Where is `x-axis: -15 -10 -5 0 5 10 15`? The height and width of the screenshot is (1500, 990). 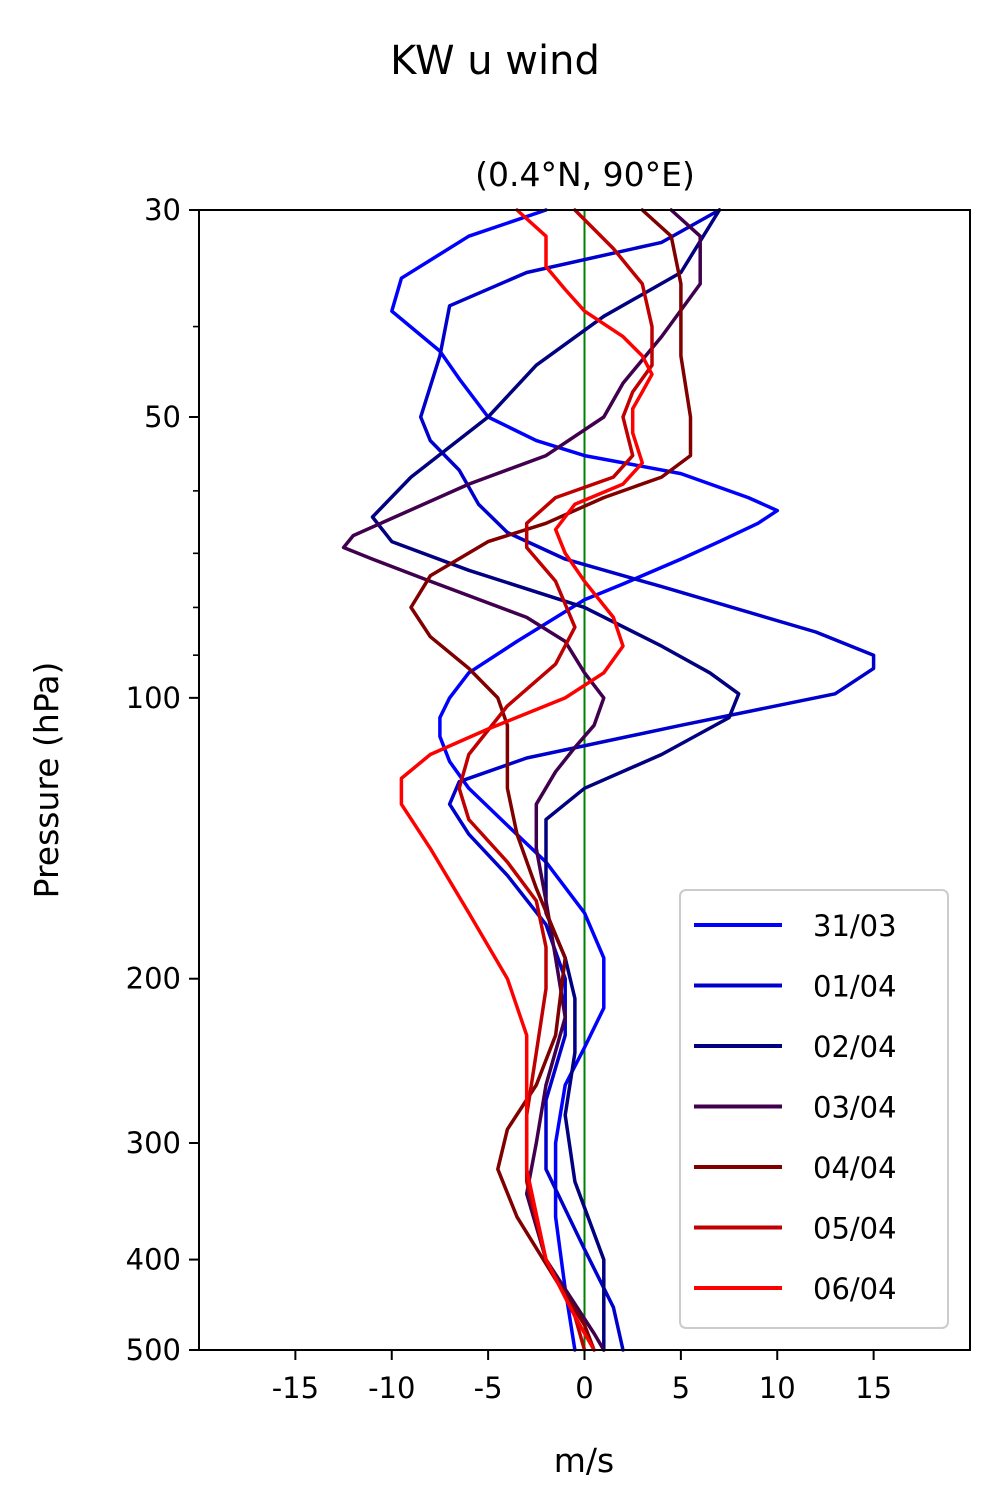
x-axis: -15 -10 -5 0 5 10 15 is located at coordinates (582, 1377).